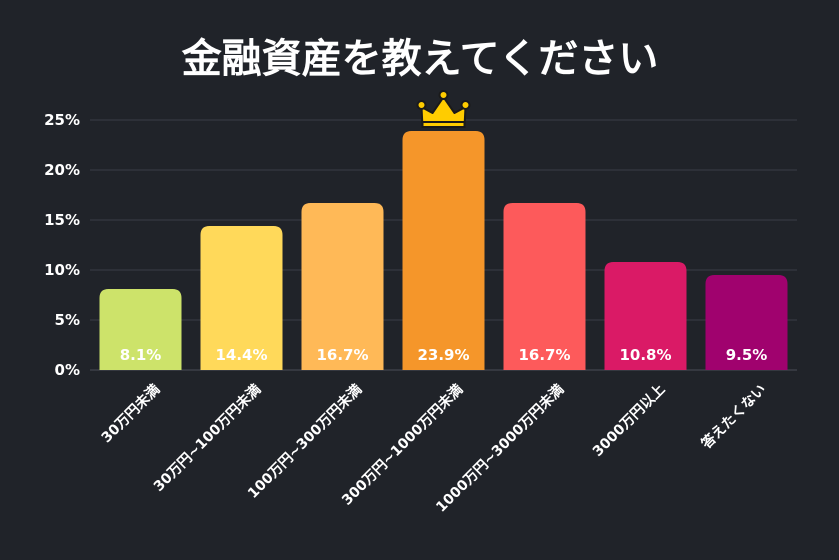 The image size is (839, 560). Describe the element at coordinates (62, 120) in the screenshot. I see `y-tick-label: 25%` at that location.